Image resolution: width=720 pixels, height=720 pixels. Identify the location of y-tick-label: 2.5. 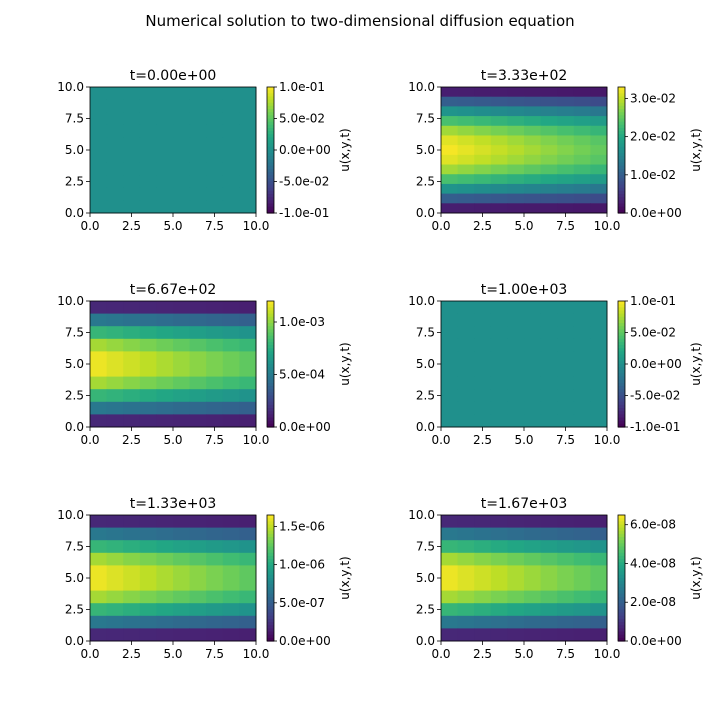
(425, 396).